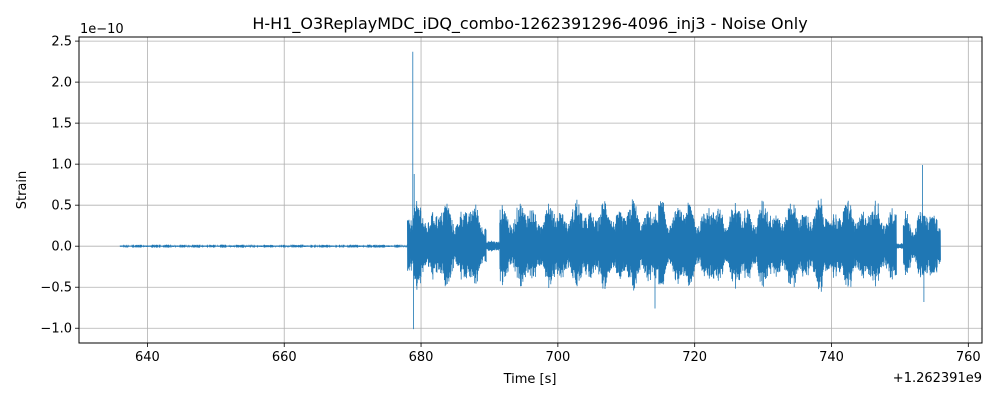  I want to click on y-tick-label: 2.5, so click(61, 42).